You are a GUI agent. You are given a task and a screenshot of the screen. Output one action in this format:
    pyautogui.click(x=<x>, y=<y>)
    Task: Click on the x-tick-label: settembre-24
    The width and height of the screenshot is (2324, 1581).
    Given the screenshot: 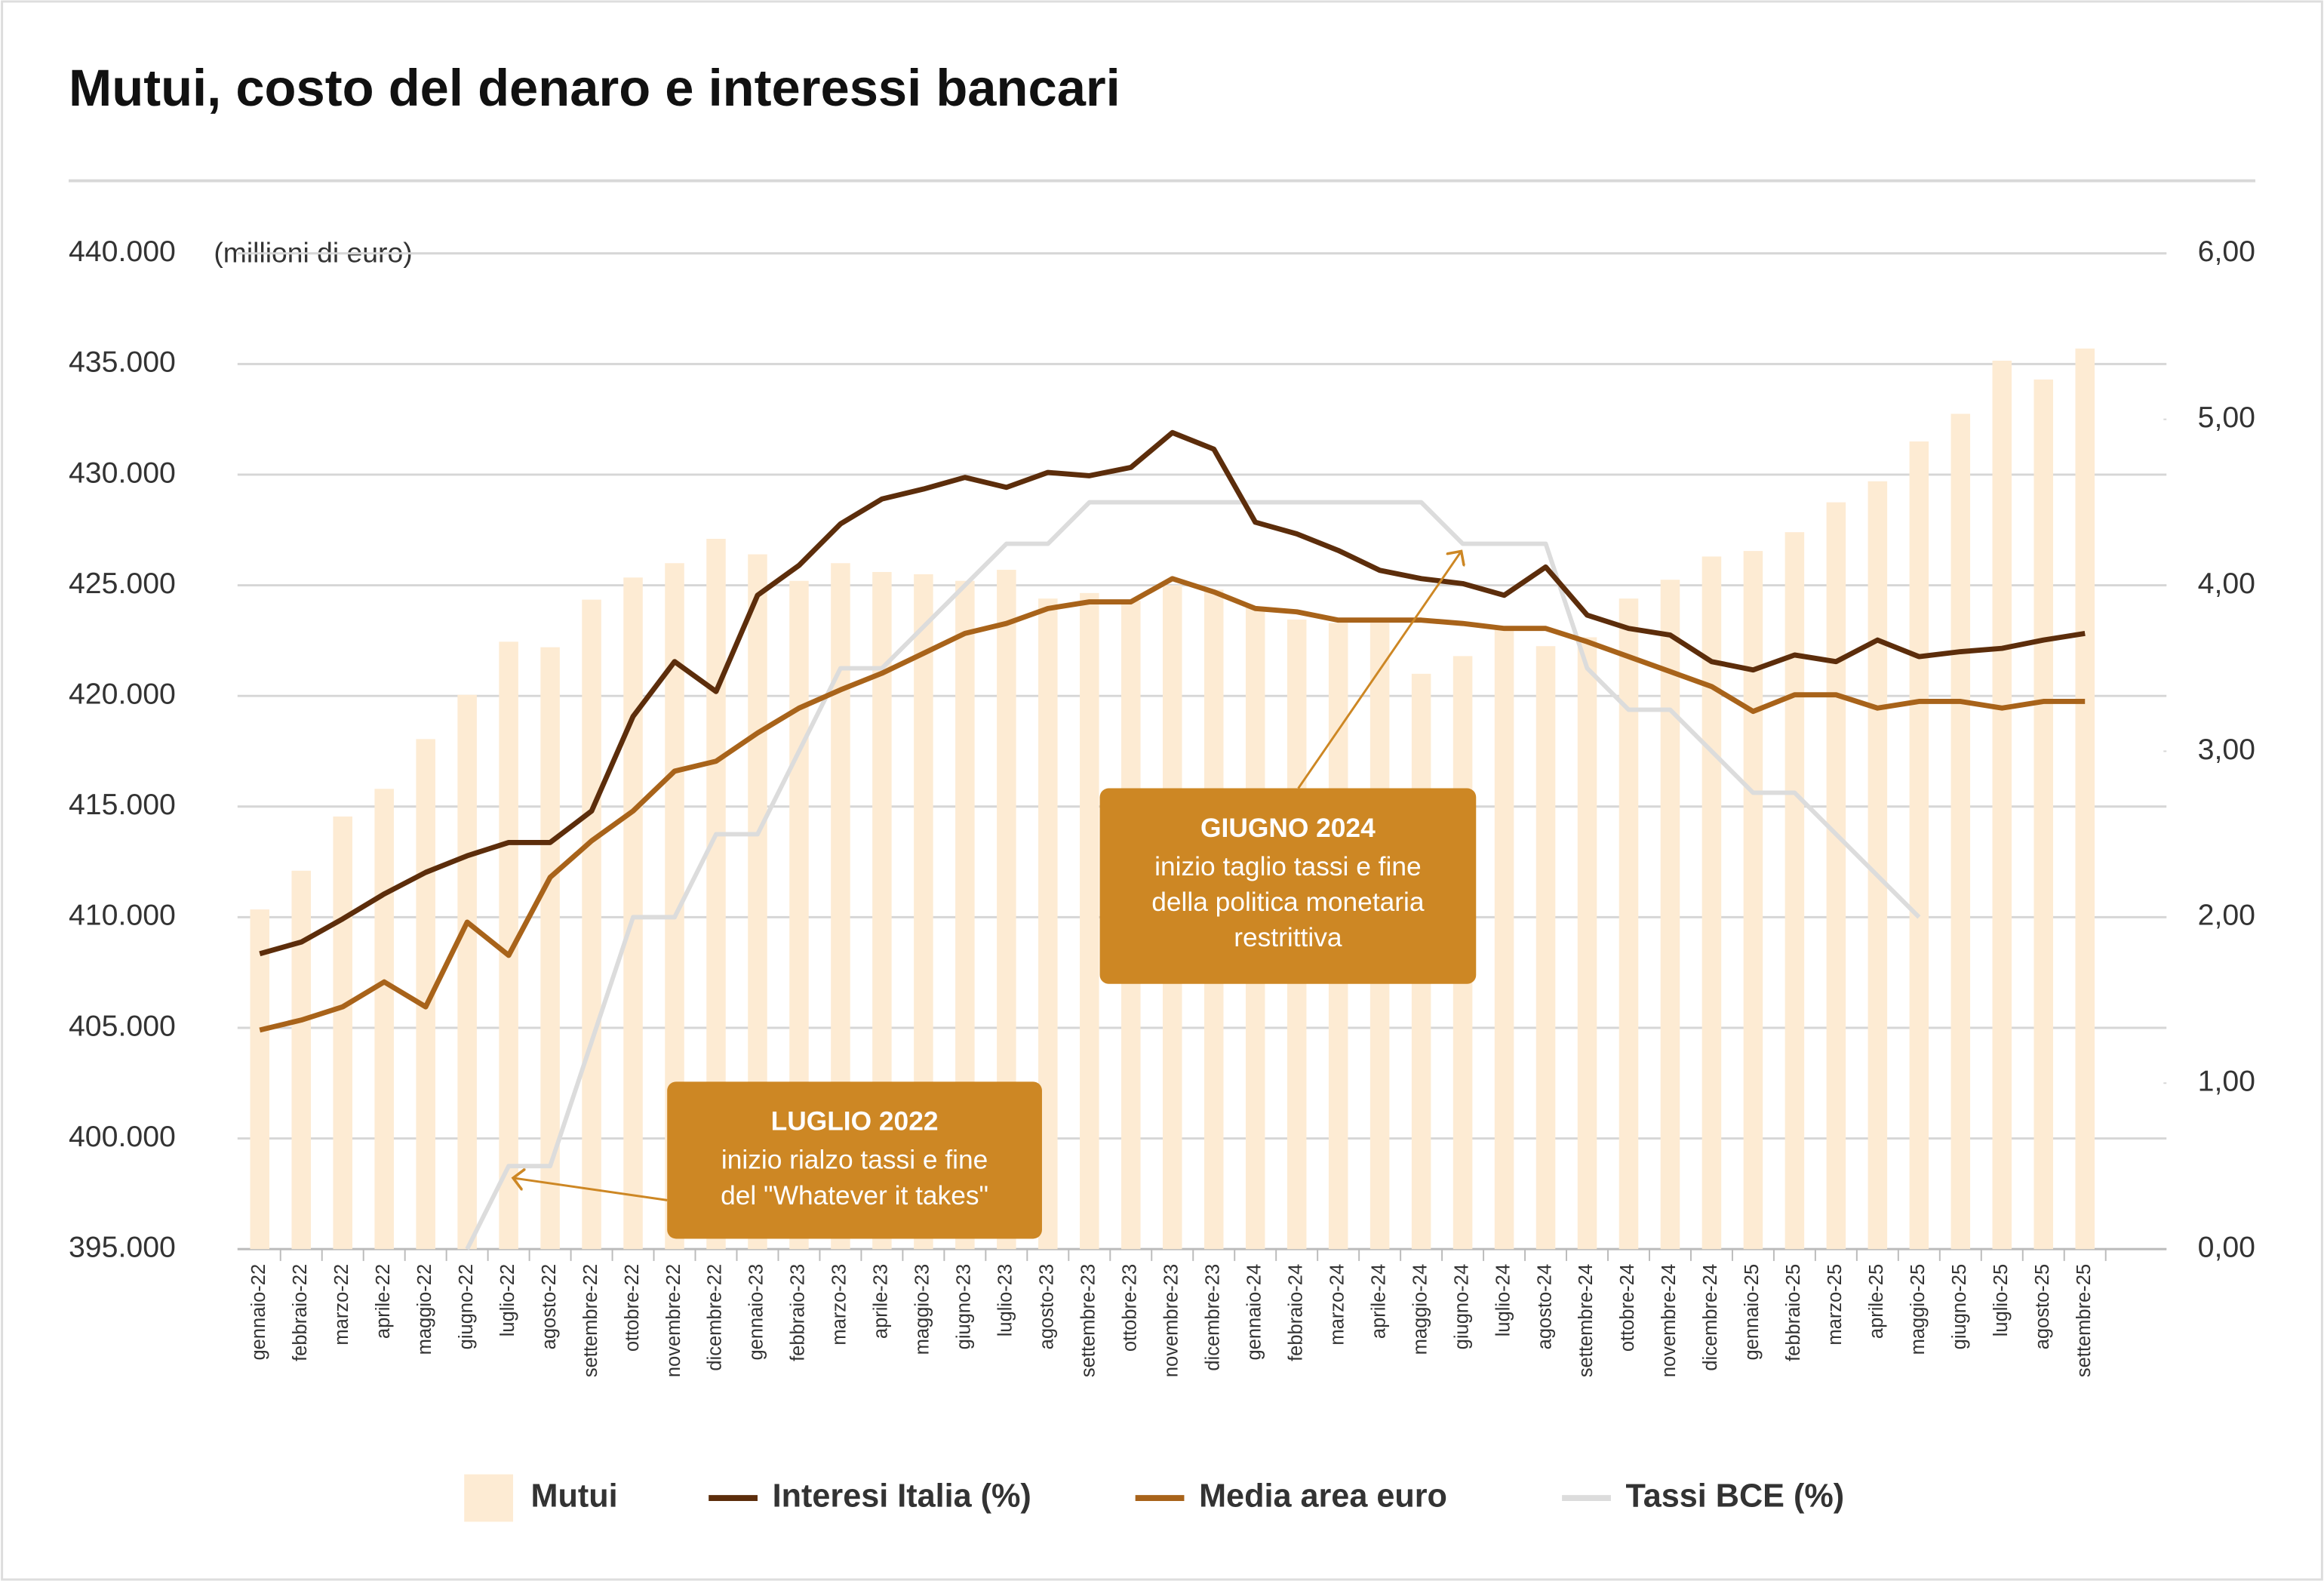 What is the action you would take?
    pyautogui.click(x=1586, y=1321)
    